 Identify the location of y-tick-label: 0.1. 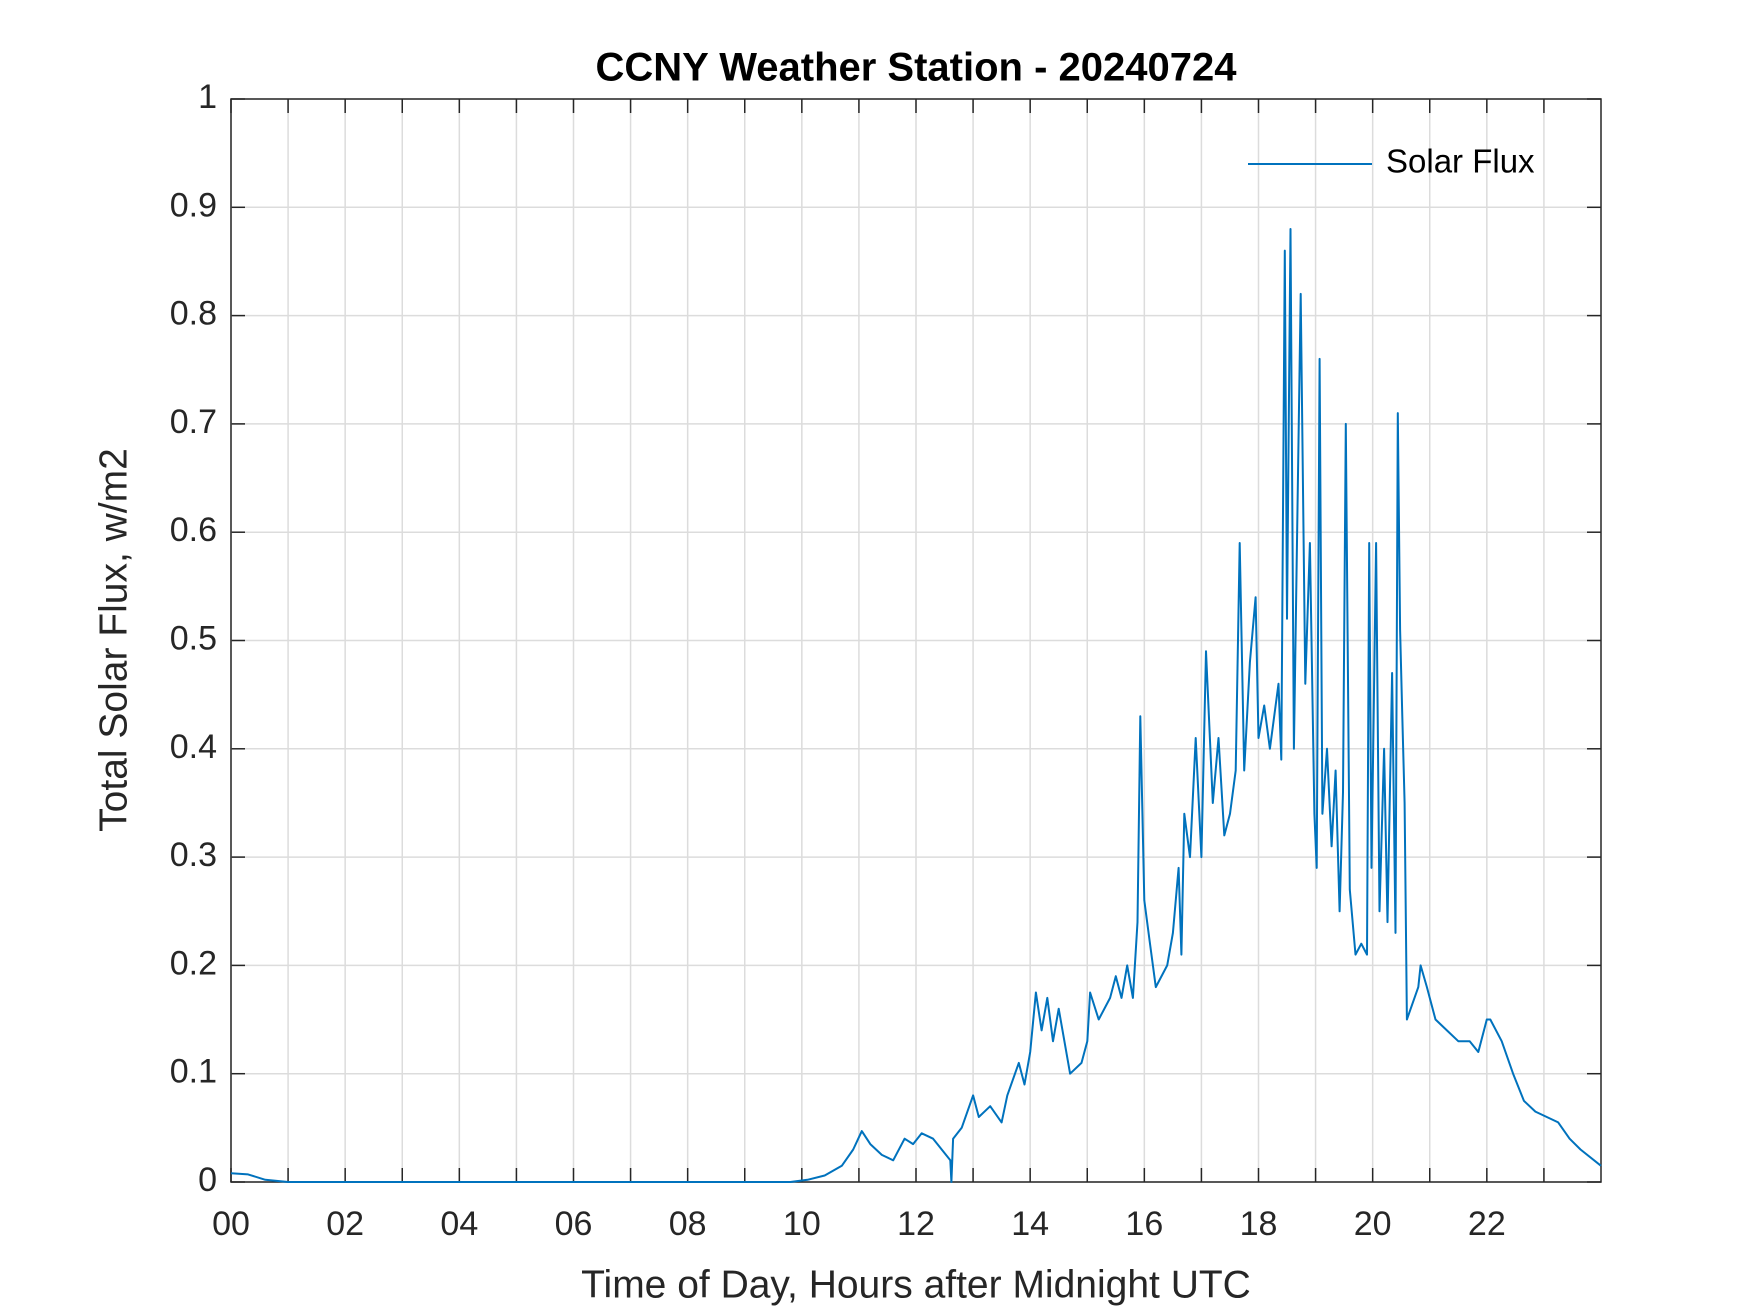
(193, 1072).